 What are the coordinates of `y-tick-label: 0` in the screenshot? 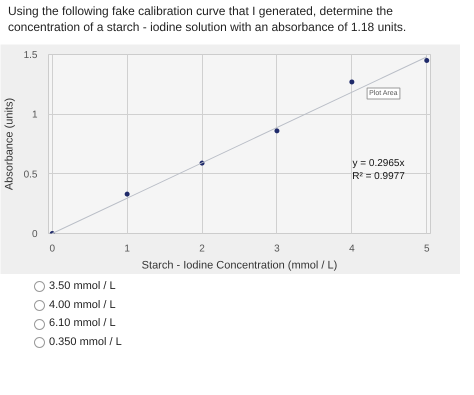 It's located at (35, 234).